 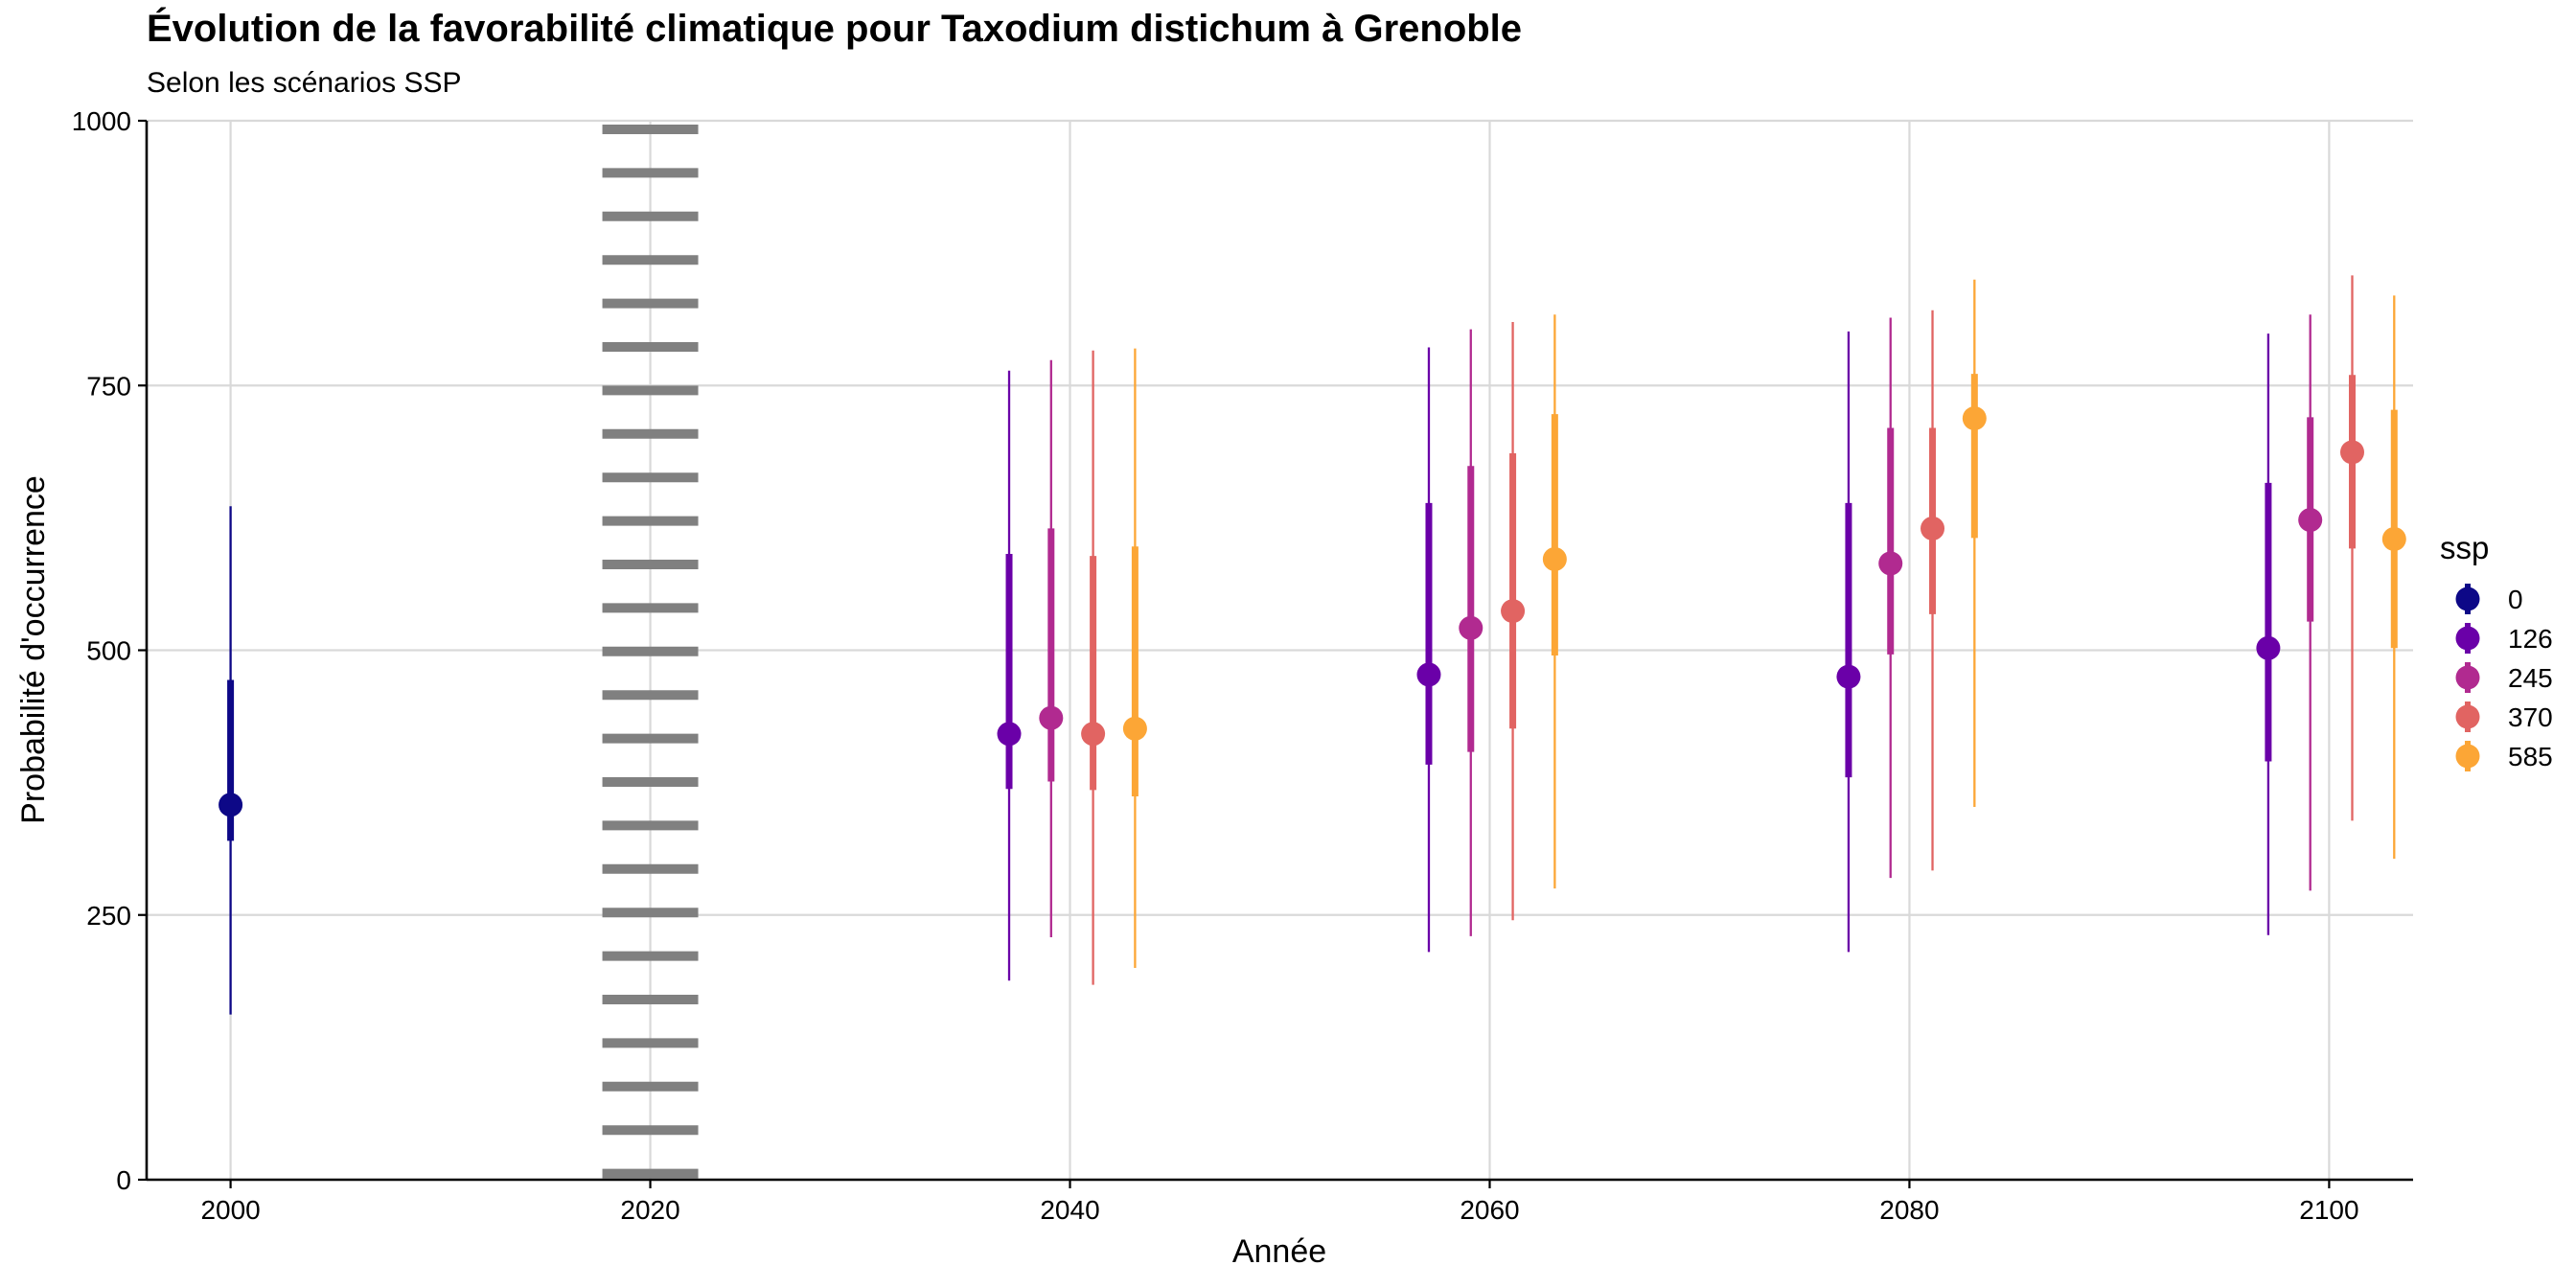 I want to click on legend-item-label: 370, so click(x=2530, y=717).